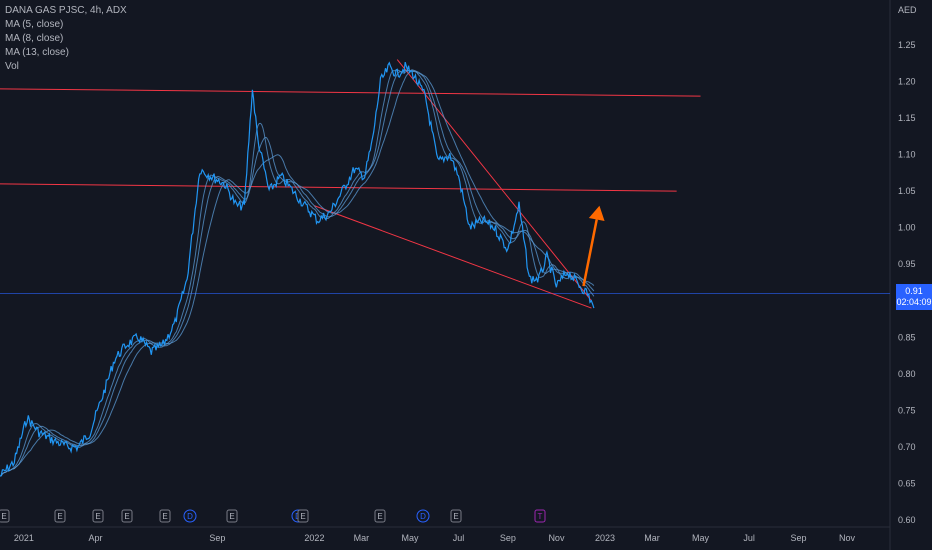  What do you see at coordinates (96, 538) in the screenshot?
I see `x-tick-label: Apr` at bounding box center [96, 538].